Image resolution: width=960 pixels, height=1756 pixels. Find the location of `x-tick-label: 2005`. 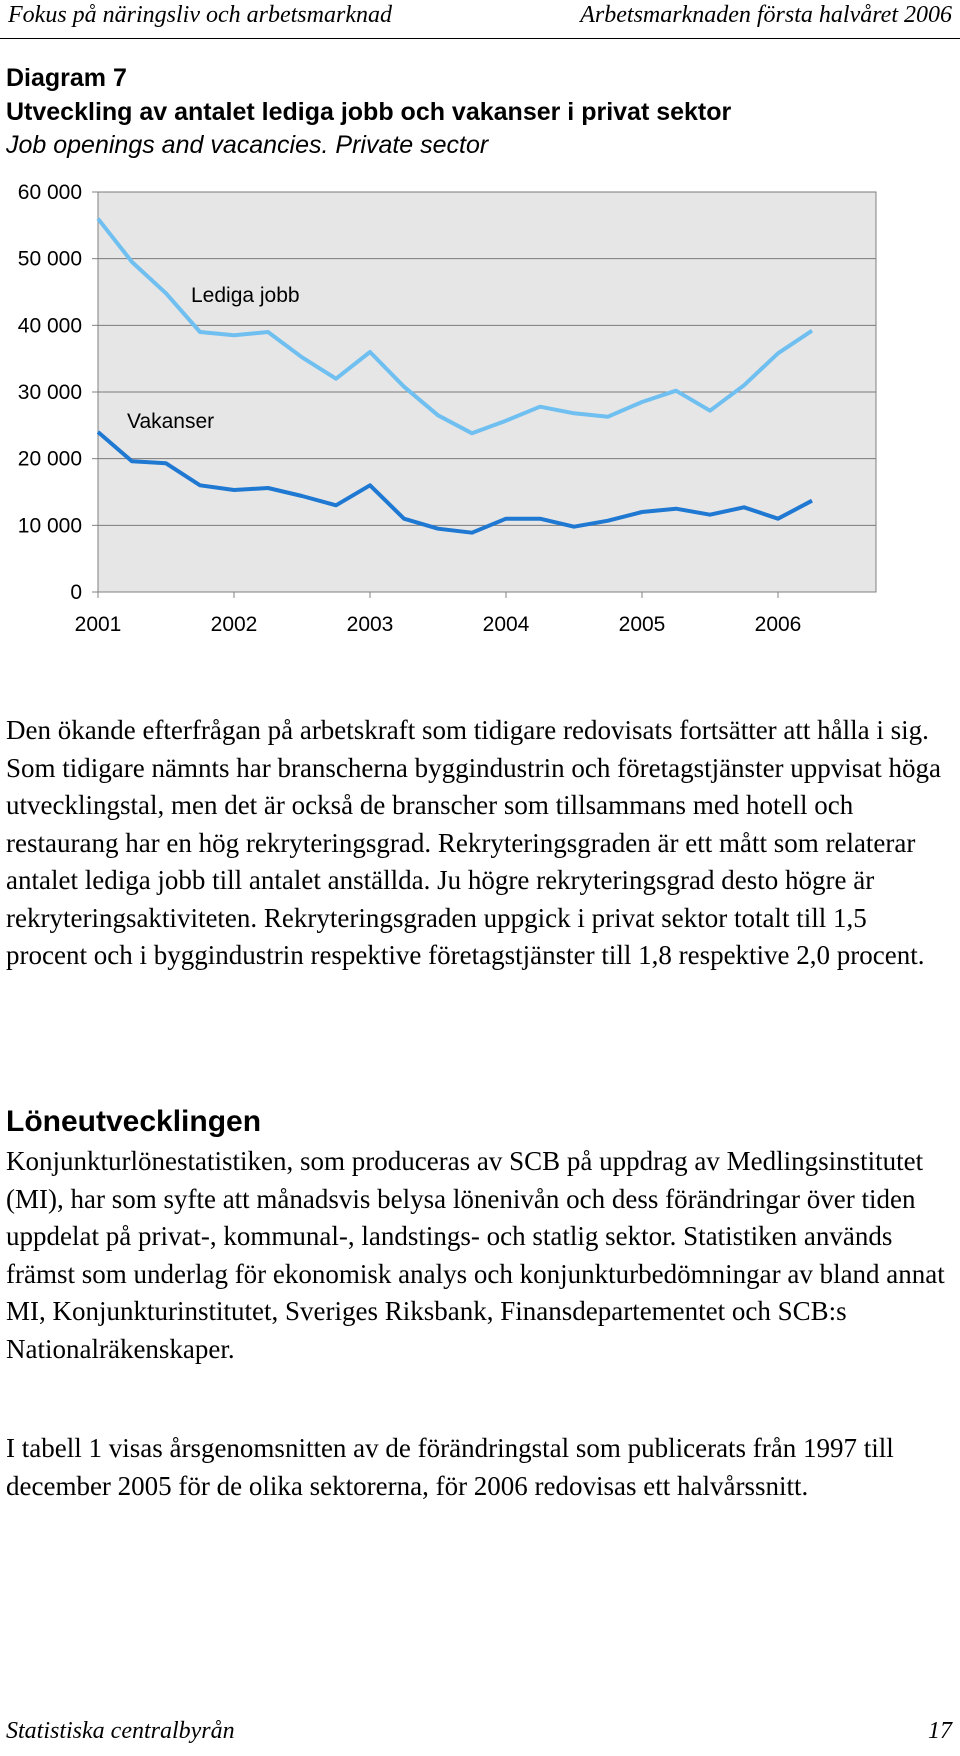

x-tick-label: 2005 is located at coordinates (642, 624).